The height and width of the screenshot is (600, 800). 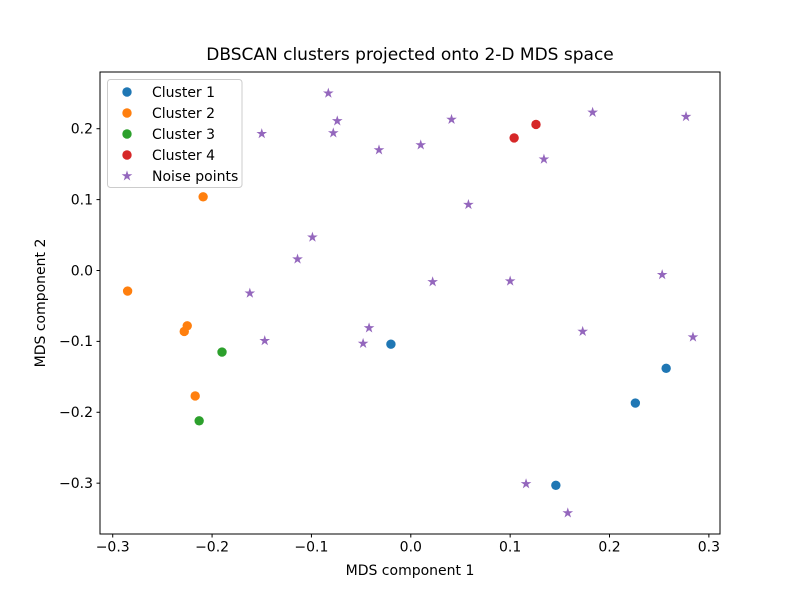 I want to click on legend-item-cluster-2: Cluster 2, so click(x=168, y=114).